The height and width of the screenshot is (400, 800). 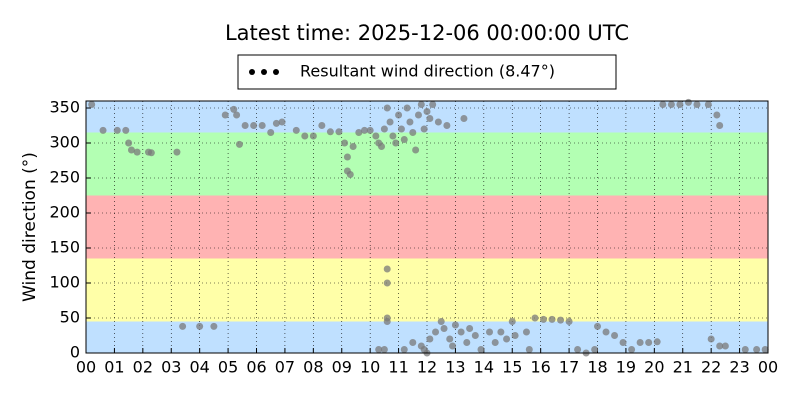 I want to click on x-tick-label: 05, so click(x=228, y=367).